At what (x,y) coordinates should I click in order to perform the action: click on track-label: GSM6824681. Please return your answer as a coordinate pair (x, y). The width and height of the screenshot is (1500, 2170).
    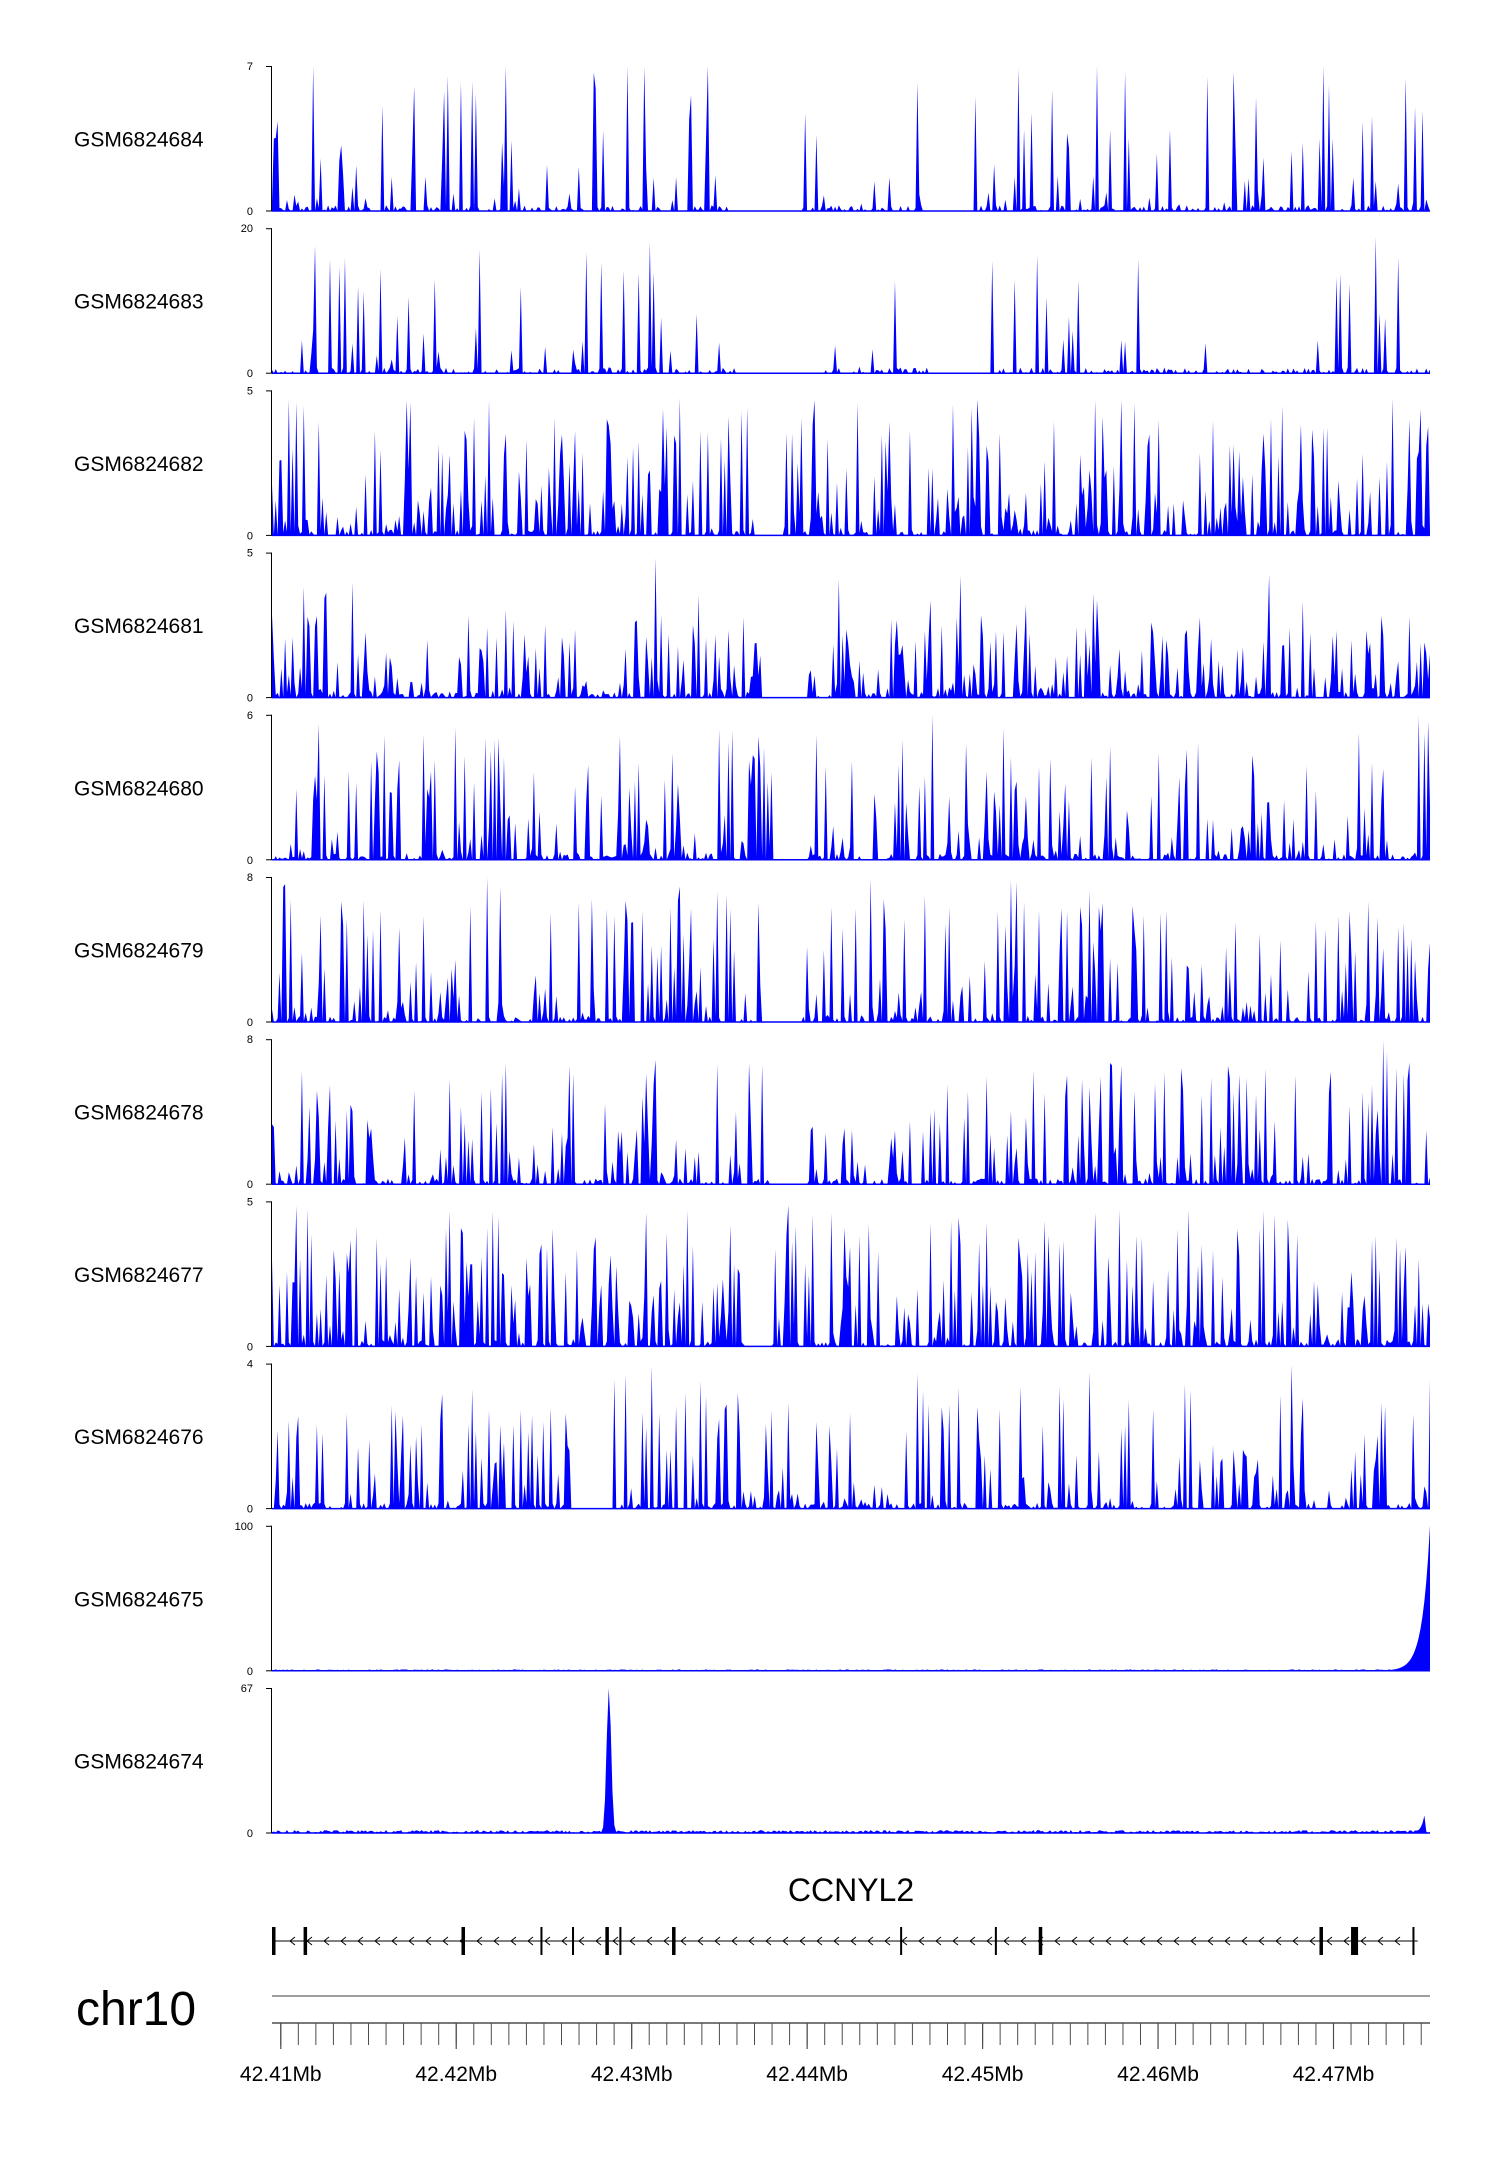
    Looking at the image, I should click on (139, 626).